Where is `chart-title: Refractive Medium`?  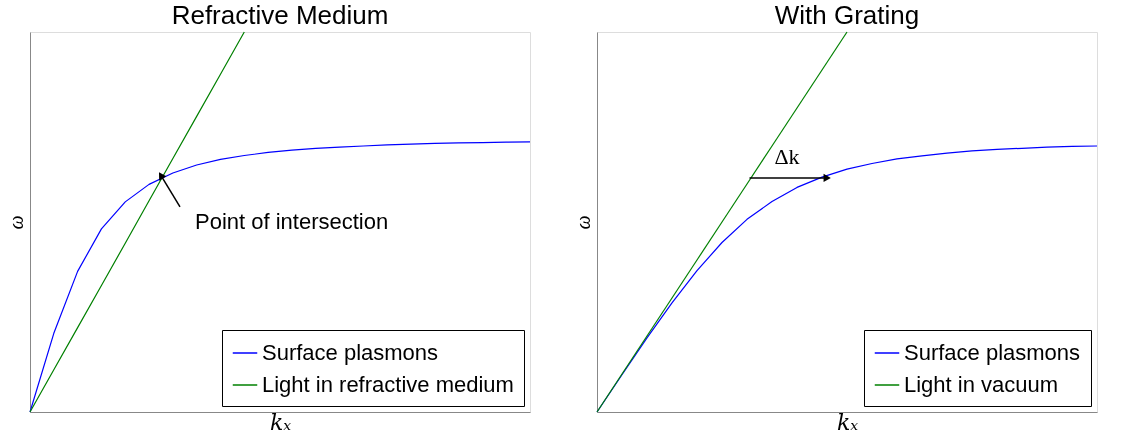
chart-title: Refractive Medium is located at coordinates (280, 15).